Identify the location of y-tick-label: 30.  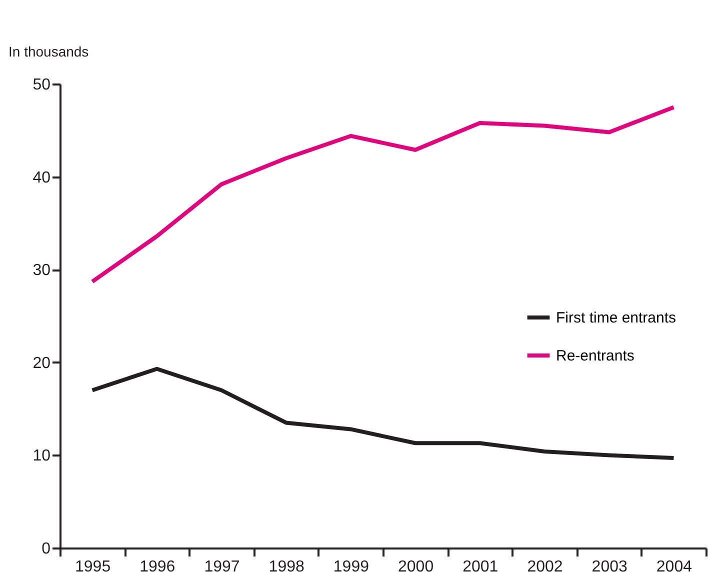
(41, 271).